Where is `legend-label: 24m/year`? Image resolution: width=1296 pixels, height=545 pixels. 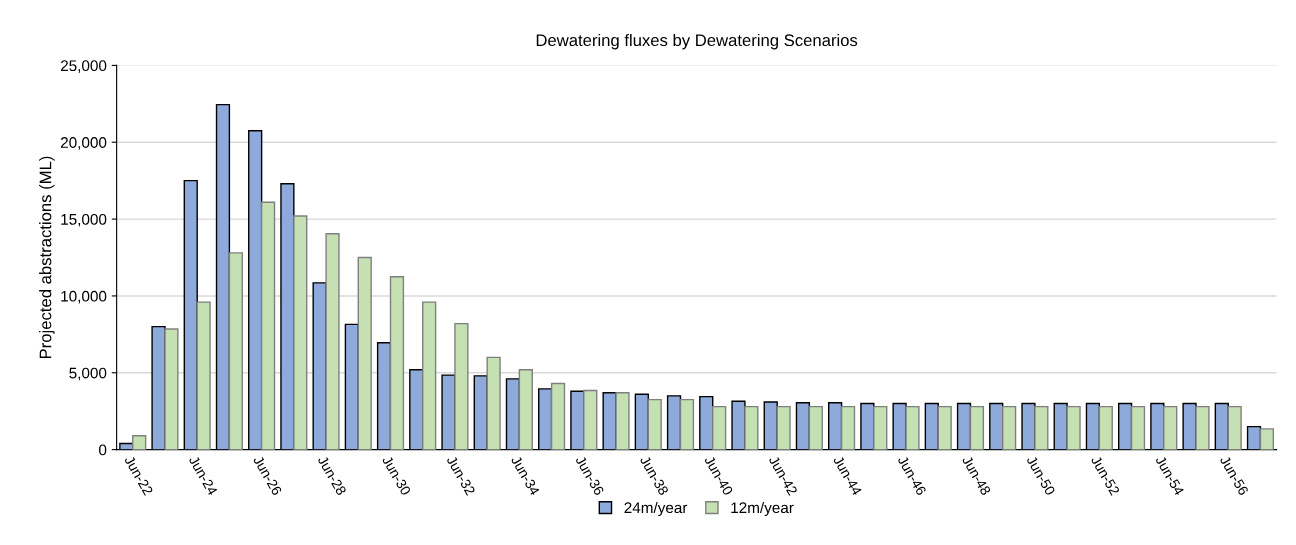 legend-label: 24m/year is located at coordinates (656, 509).